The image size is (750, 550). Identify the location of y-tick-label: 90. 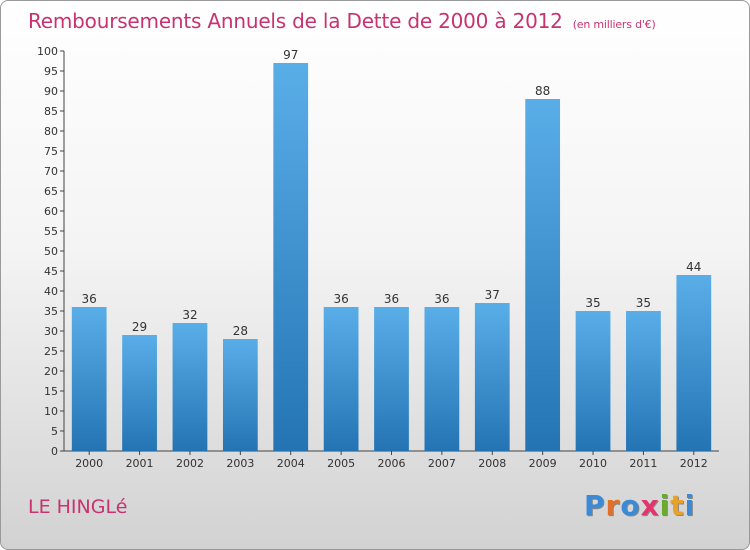
(51, 91).